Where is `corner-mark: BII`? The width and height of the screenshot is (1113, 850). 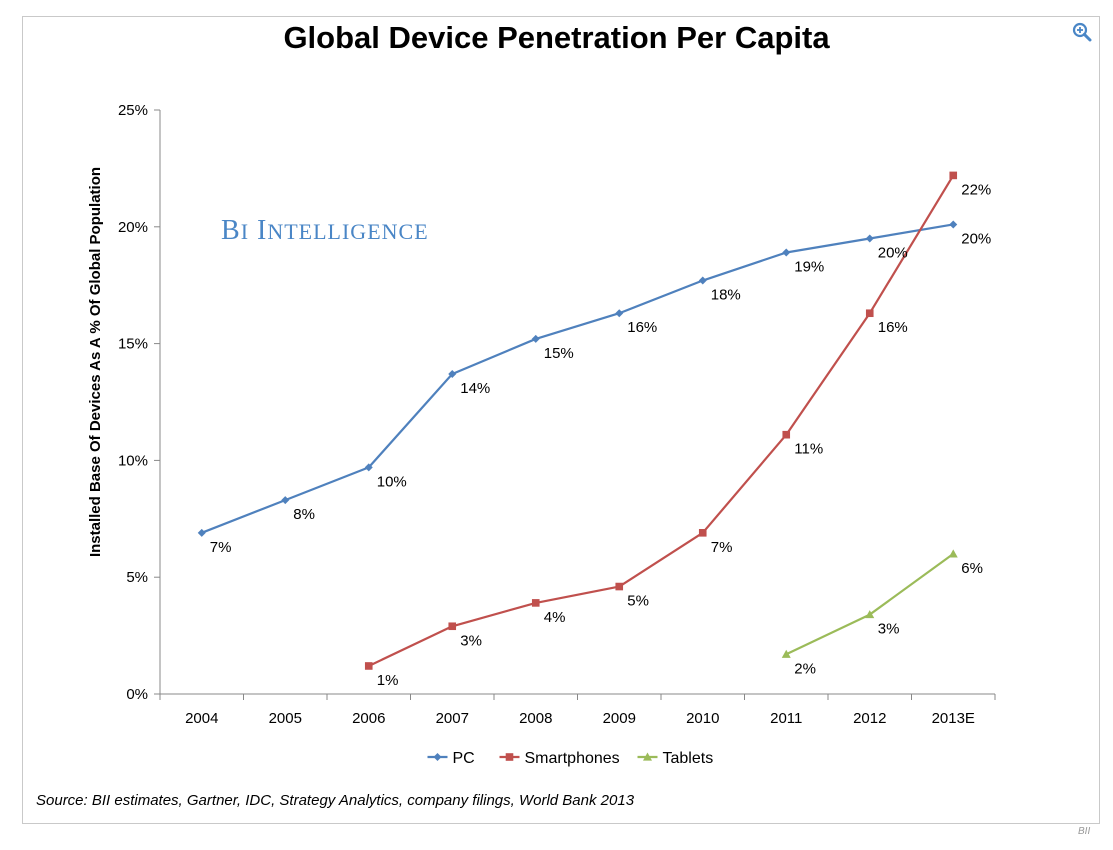
corner-mark: BII is located at coordinates (1084, 831).